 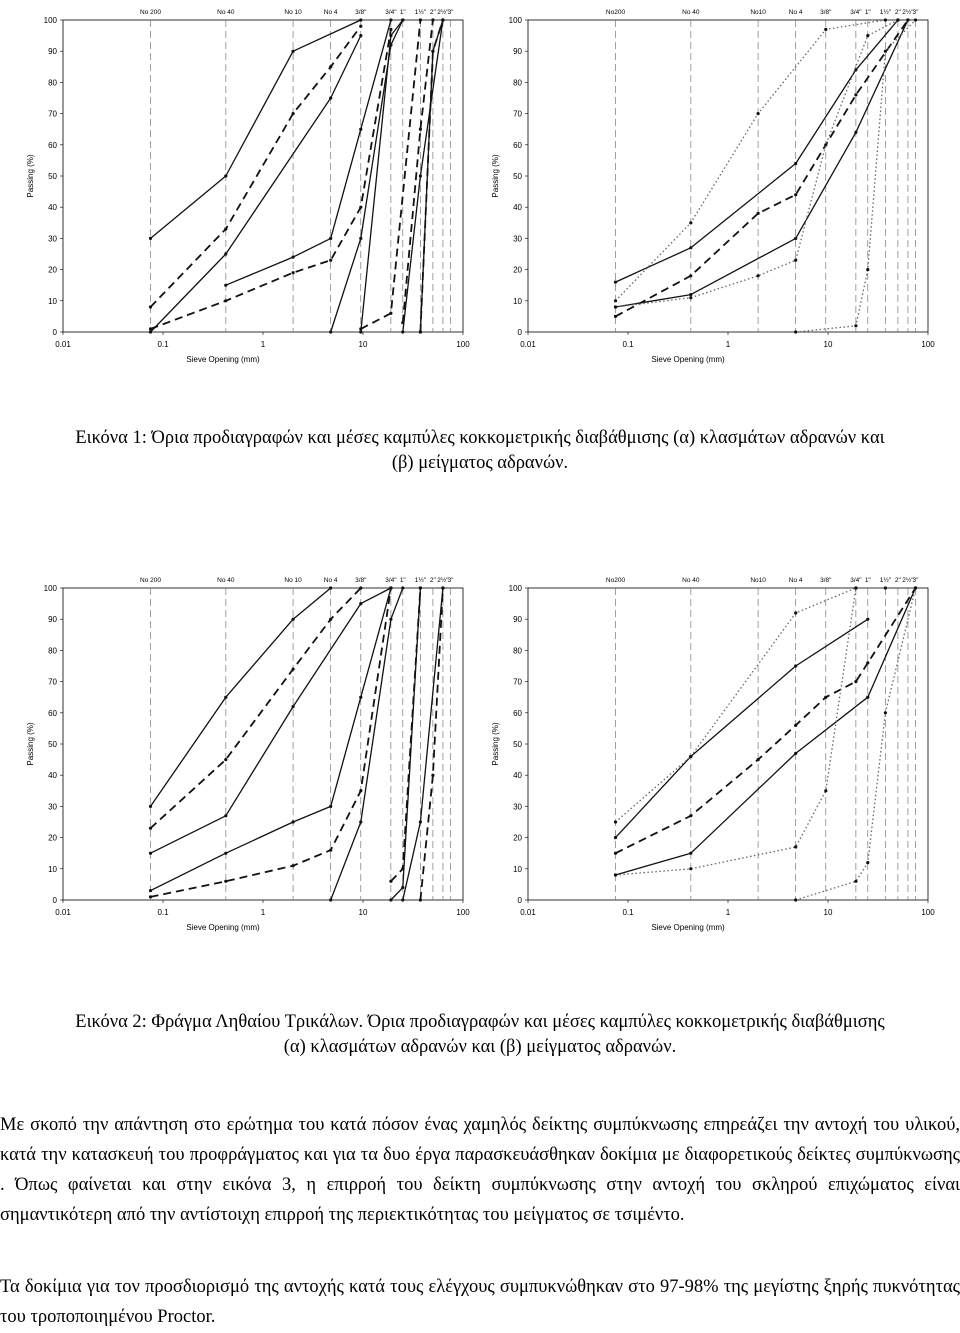 What do you see at coordinates (796, 580) in the screenshot?
I see `sieve-label: No 4` at bounding box center [796, 580].